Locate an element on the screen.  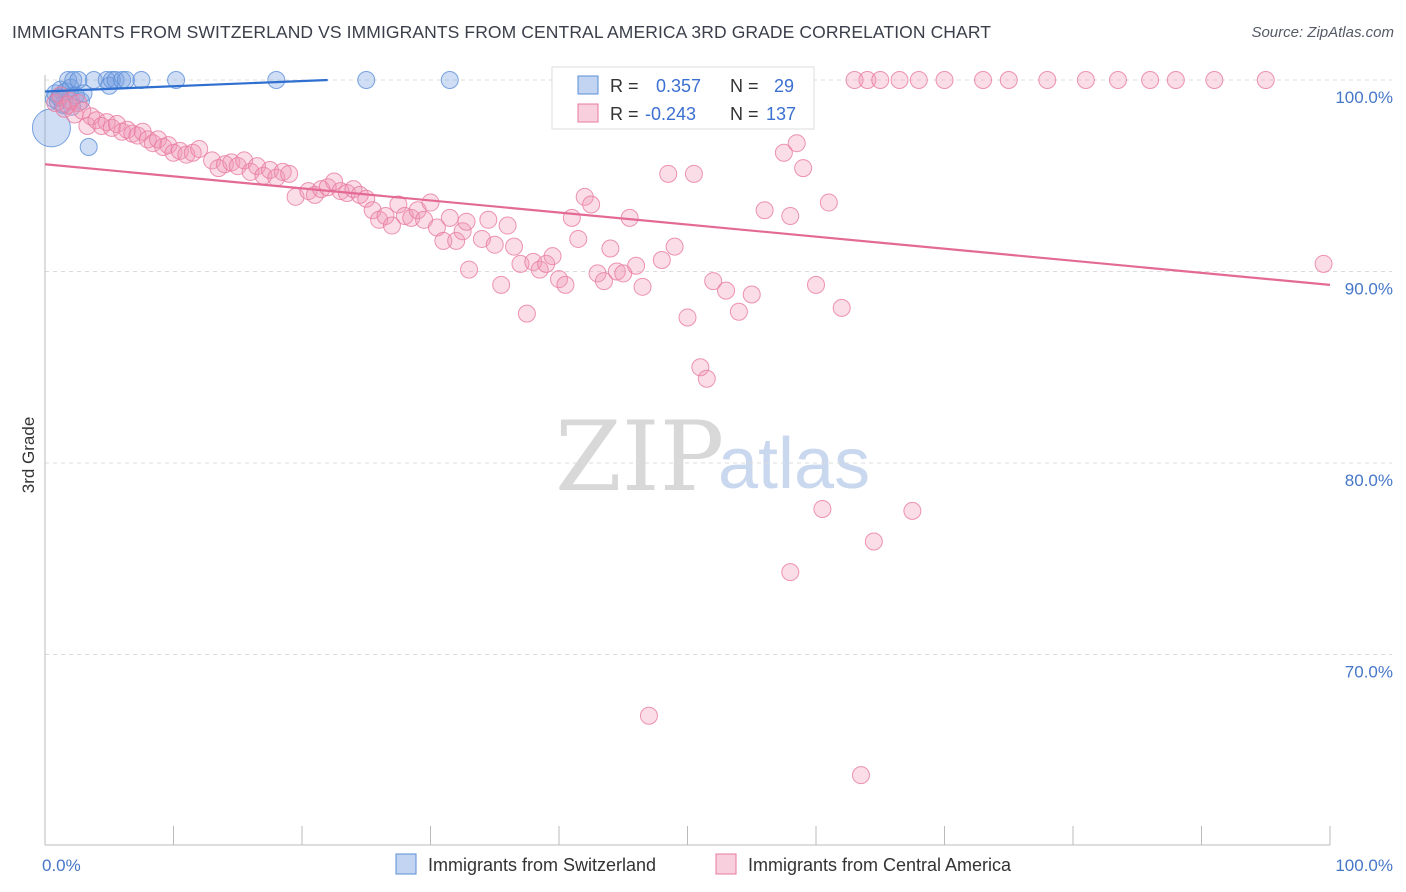
legend-r-label-1: R = is located at coordinates (624, 86).